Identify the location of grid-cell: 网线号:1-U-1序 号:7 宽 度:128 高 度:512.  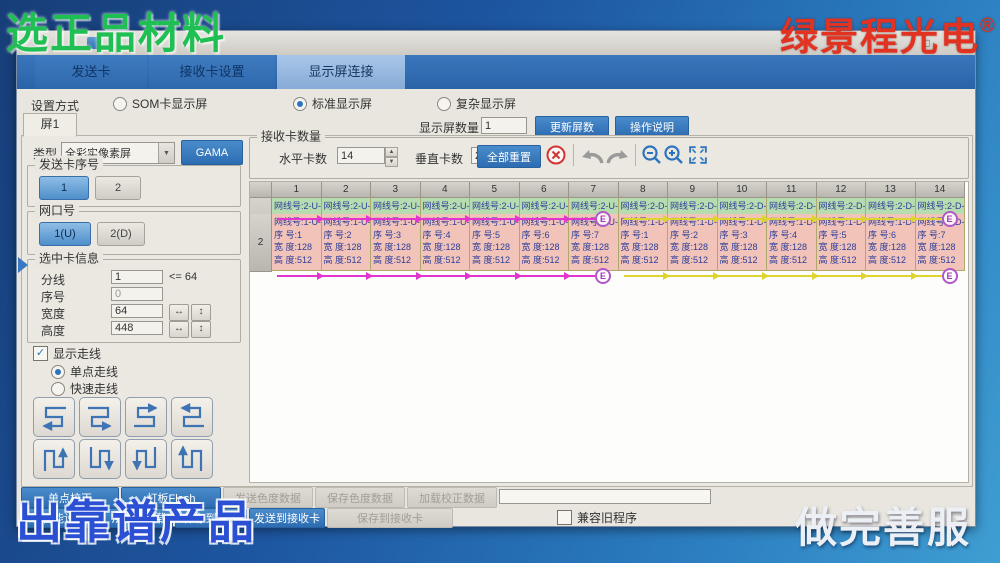
(594, 242).